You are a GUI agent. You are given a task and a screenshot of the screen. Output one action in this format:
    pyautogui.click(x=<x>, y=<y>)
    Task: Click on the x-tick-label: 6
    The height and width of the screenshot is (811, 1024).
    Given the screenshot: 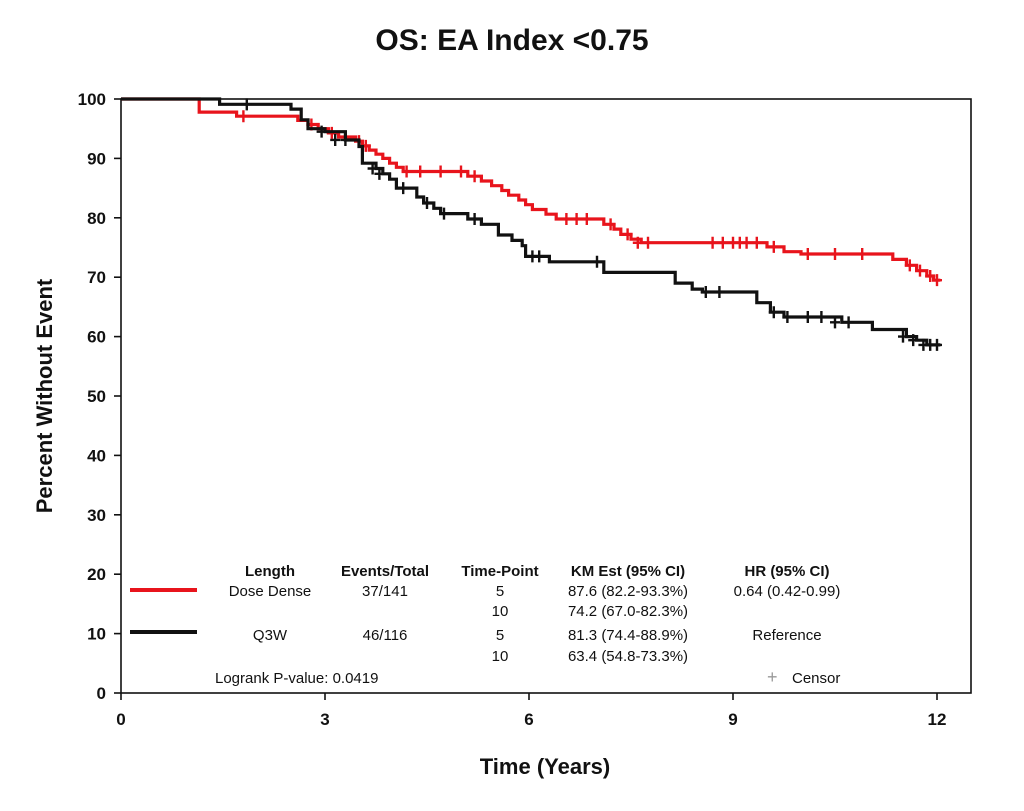 What is the action you would take?
    pyautogui.click(x=528, y=719)
    